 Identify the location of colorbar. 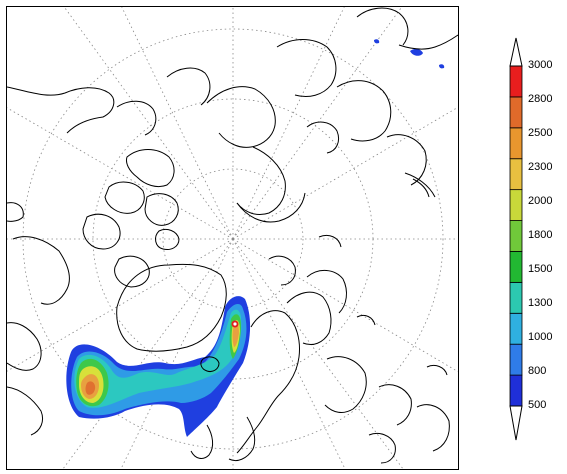
(516, 239).